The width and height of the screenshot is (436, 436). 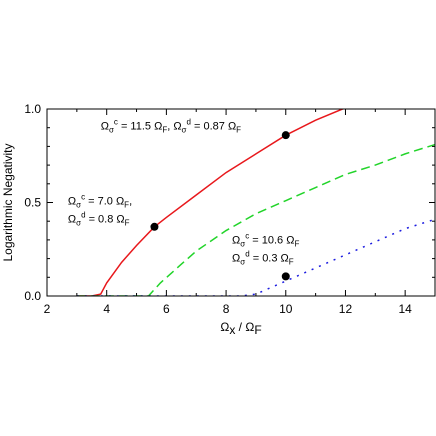 What do you see at coordinates (47, 309) in the screenshot?
I see `x-tick-label: 2` at bounding box center [47, 309].